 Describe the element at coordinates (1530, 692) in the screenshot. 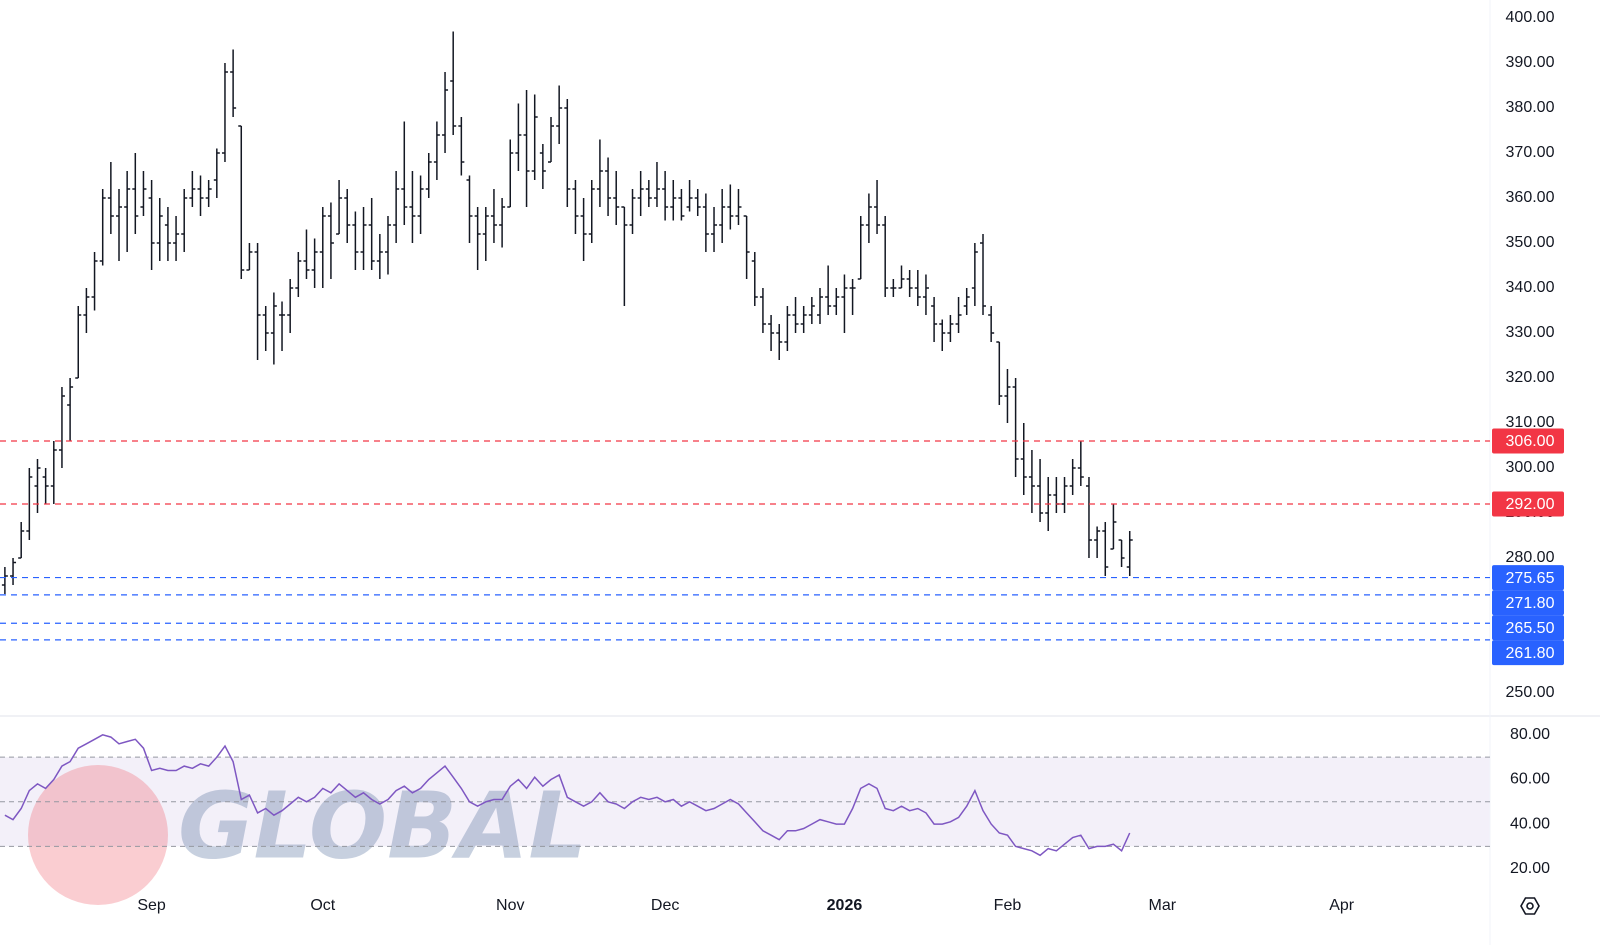

I see `y-tick-label: 250.00` at that location.